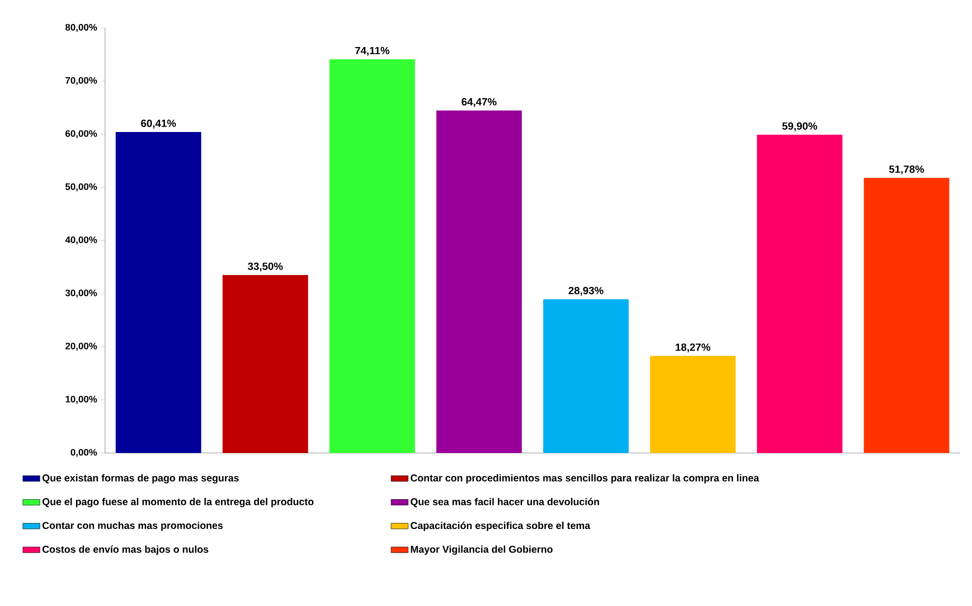  What do you see at coordinates (81, 187) in the screenshot?
I see `y-tick-label: 50,00%` at bounding box center [81, 187].